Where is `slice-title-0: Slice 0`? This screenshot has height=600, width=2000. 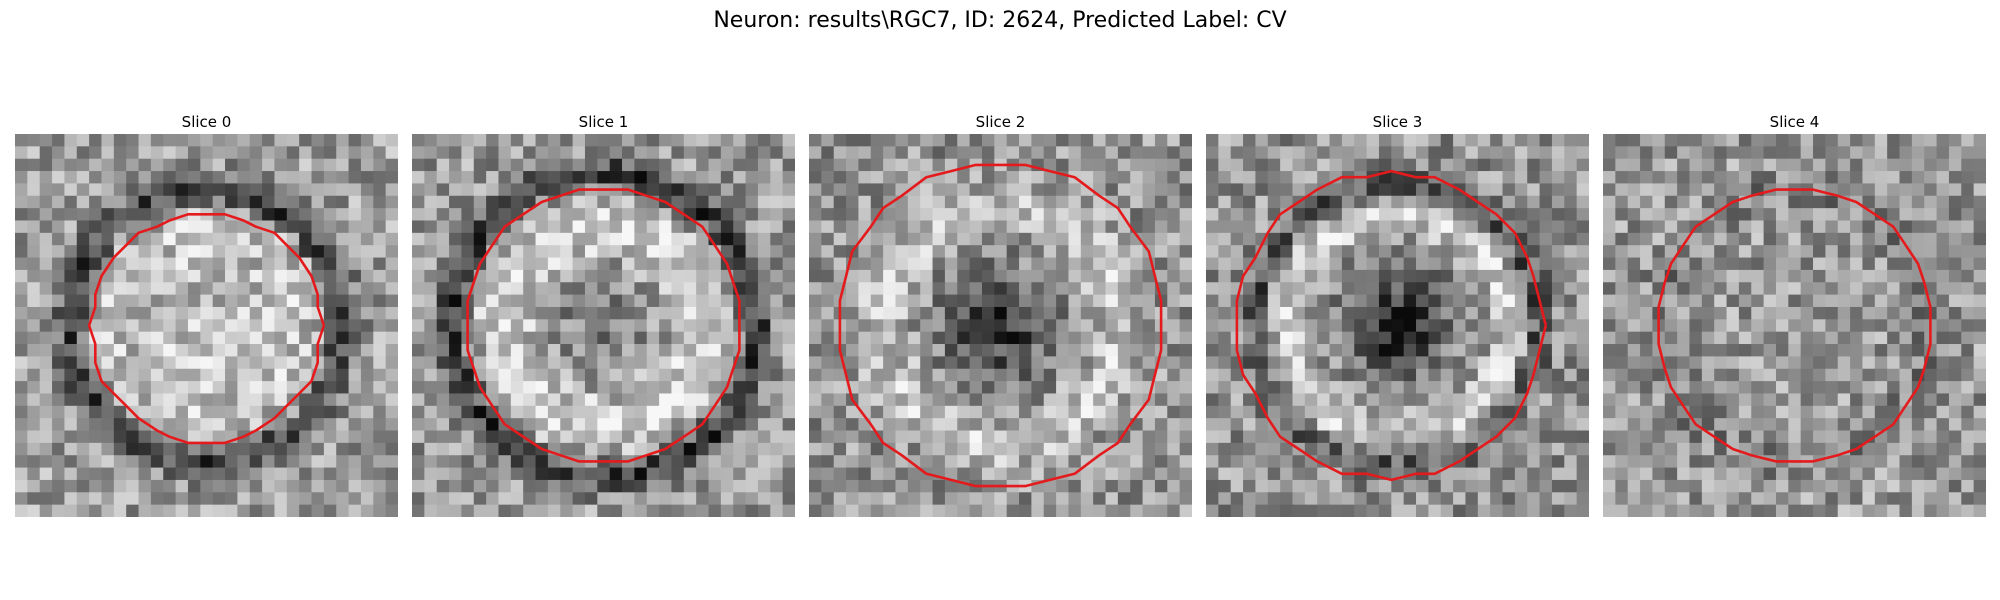
slice-title-0: Slice 0 is located at coordinates (206, 122).